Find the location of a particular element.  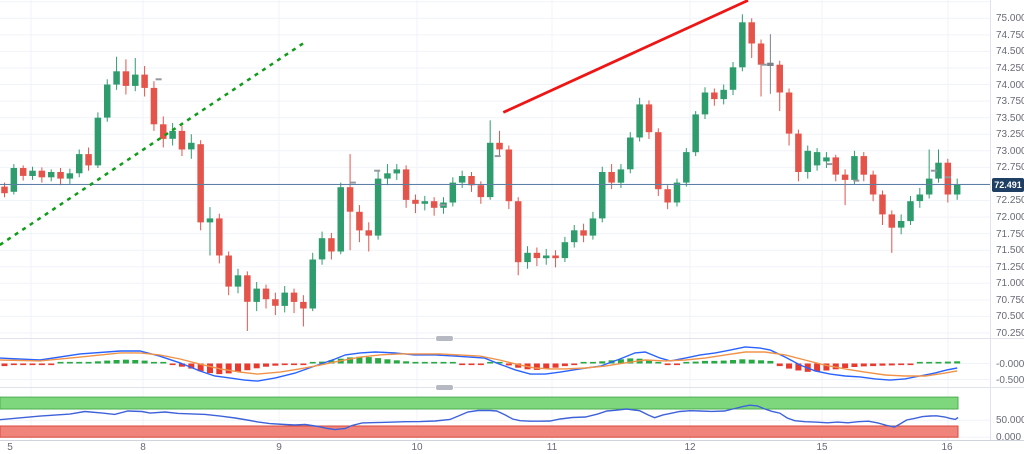

price-tick-label: 70.750 is located at coordinates (1010, 300).